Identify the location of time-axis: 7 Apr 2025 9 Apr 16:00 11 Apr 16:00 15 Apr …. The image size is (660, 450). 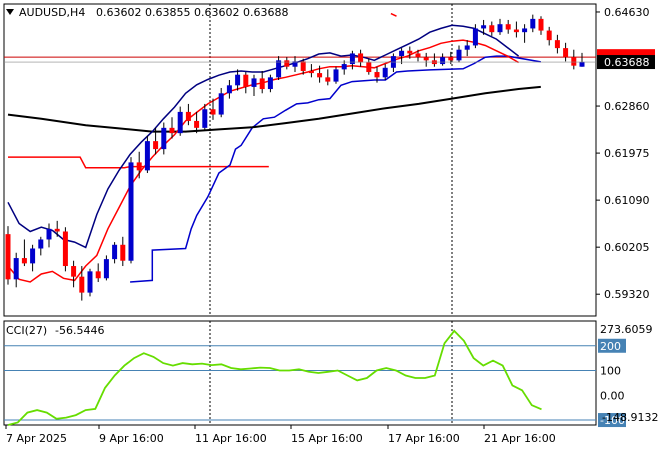
(280, 435).